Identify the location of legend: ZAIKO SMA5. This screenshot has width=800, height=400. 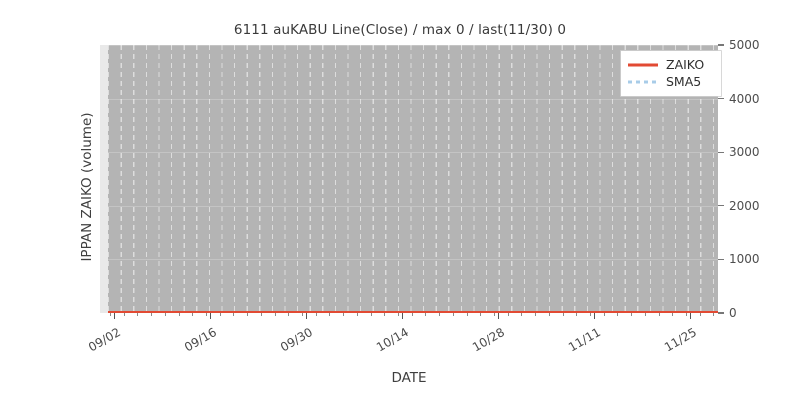
(671, 73).